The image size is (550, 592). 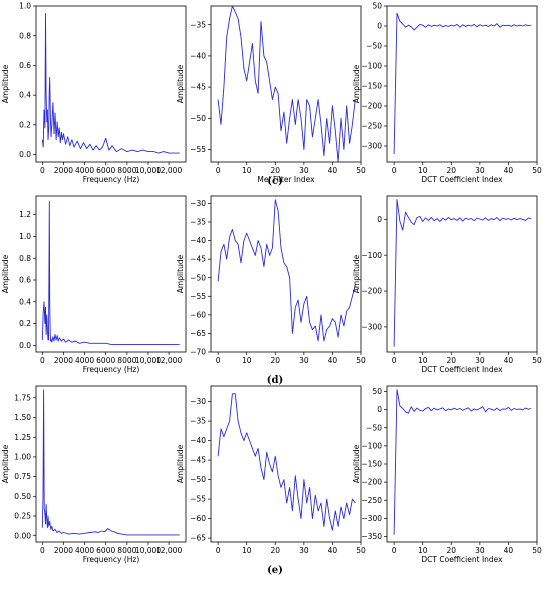 What do you see at coordinates (84, 170) in the screenshot?
I see `x-tick-label: 4000` at bounding box center [84, 170].